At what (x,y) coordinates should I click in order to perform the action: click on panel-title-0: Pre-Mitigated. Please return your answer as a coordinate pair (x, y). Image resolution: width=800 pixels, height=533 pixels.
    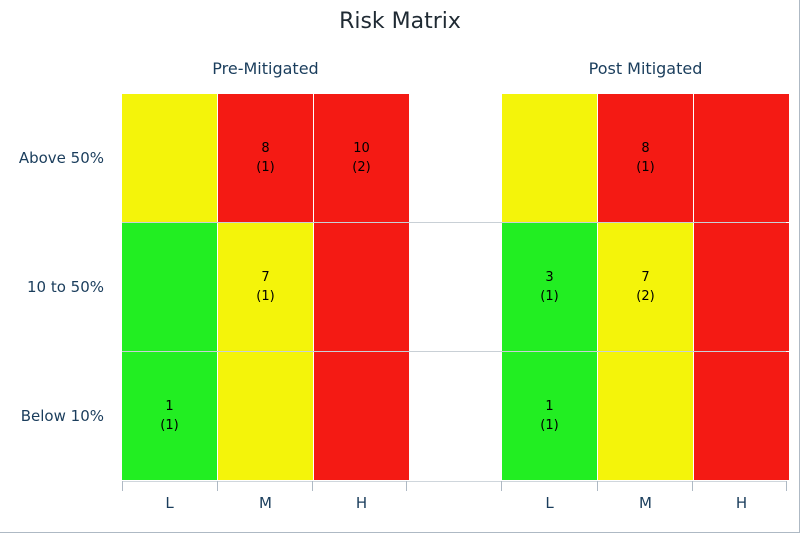
    Looking at the image, I should click on (265, 68).